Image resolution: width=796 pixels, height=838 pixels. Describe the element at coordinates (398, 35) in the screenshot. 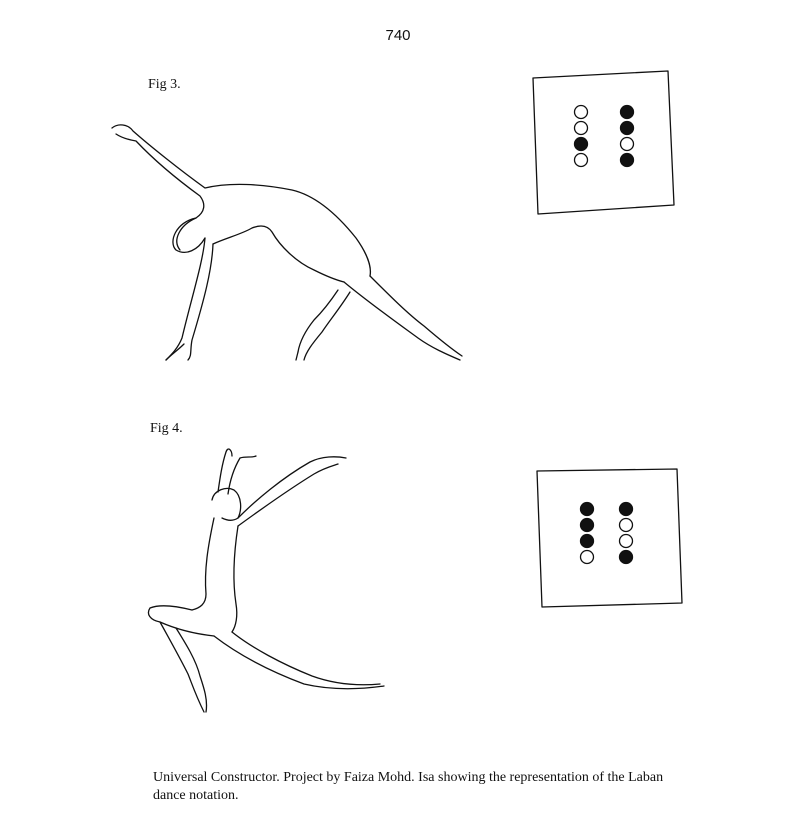

I see `page-number: 740` at that location.